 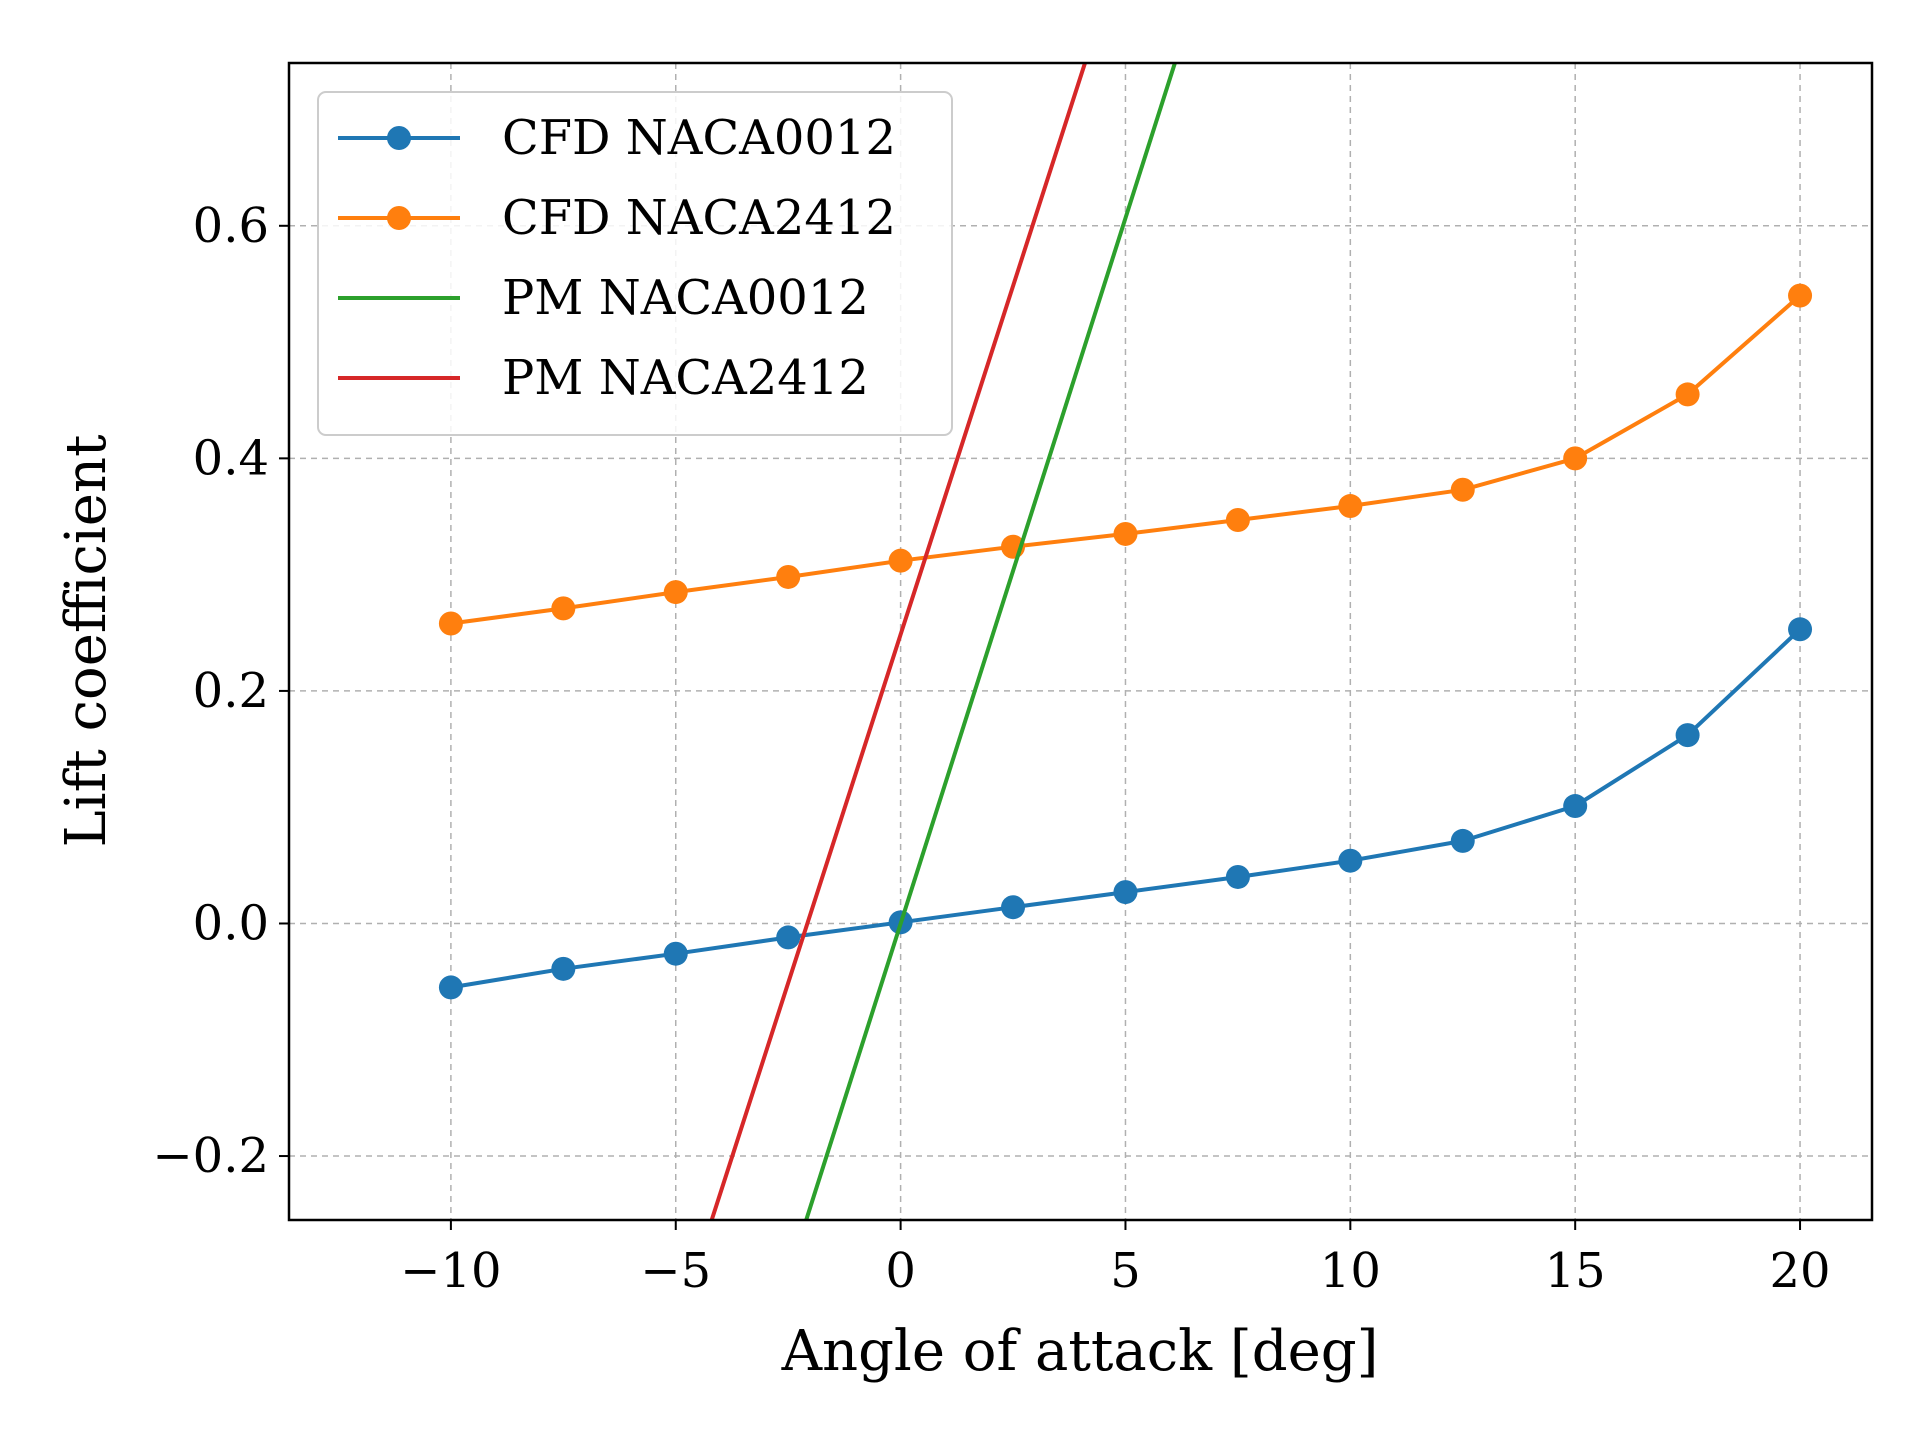 I want to click on legend-label: PM NACA0012, so click(x=685, y=298).